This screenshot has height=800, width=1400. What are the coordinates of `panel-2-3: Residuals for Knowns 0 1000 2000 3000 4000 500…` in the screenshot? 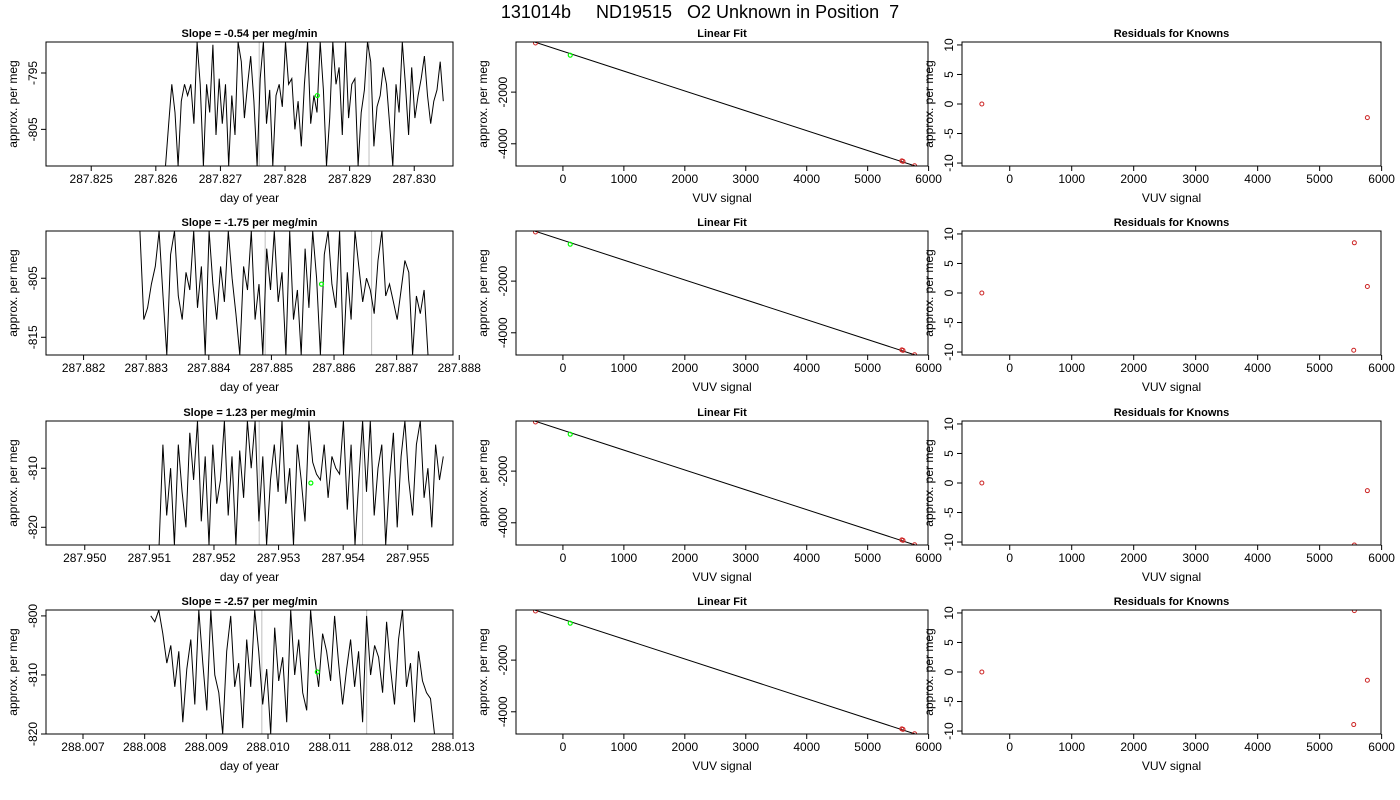 It's located at (1158, 305).